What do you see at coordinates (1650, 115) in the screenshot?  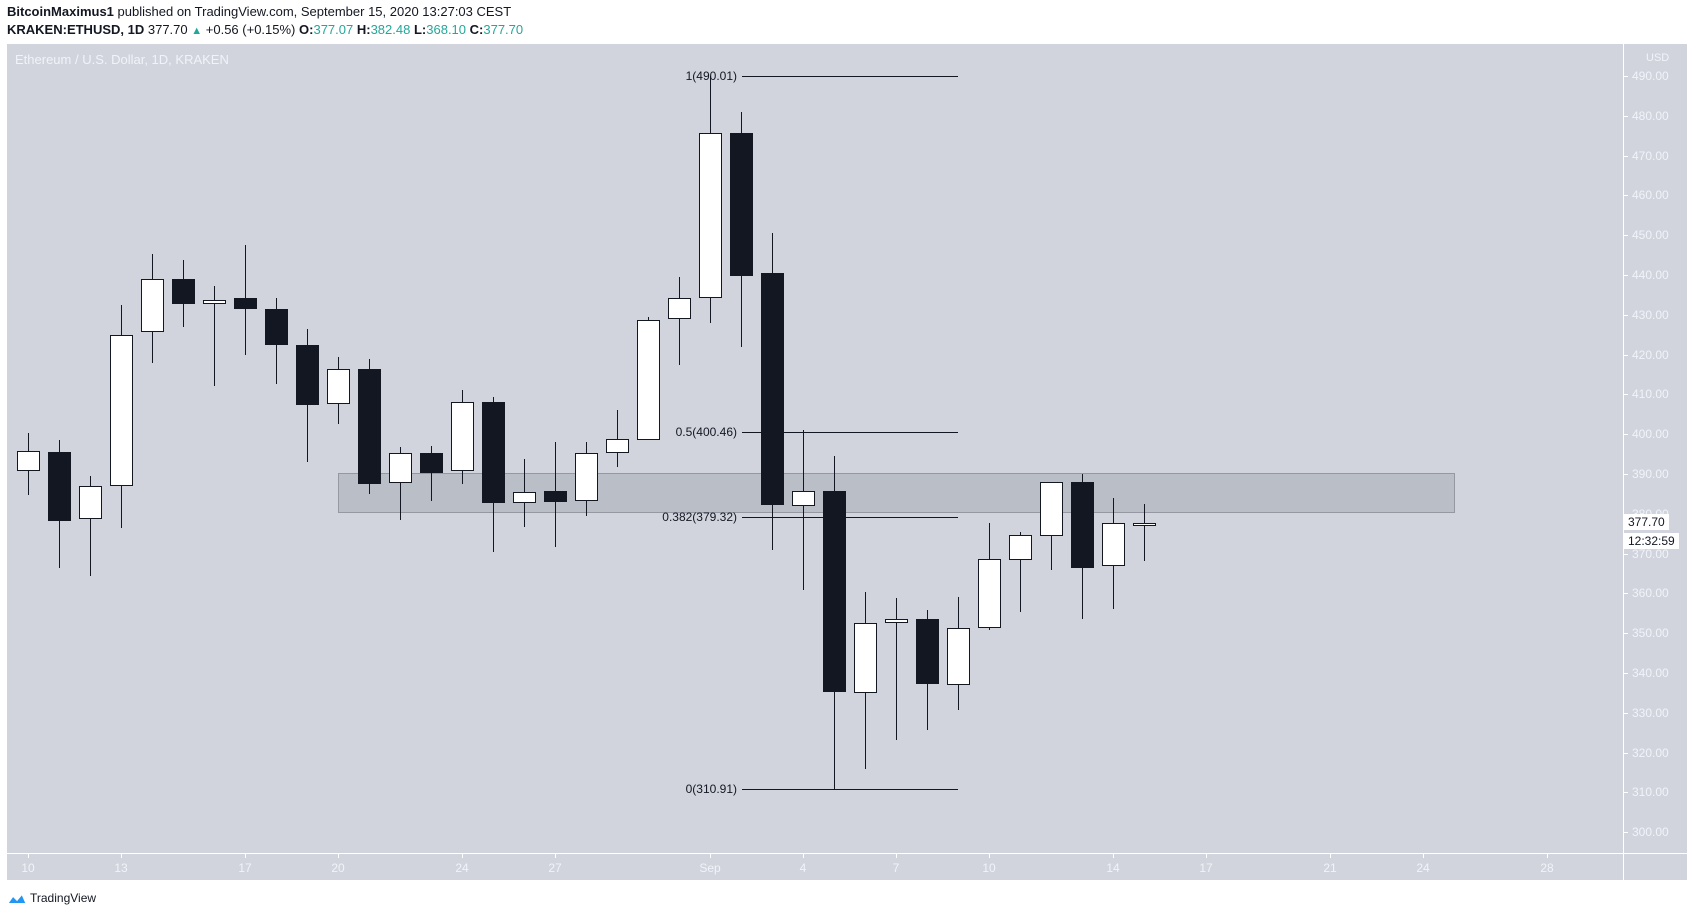 I see `price-tick-label: 480.00` at bounding box center [1650, 115].